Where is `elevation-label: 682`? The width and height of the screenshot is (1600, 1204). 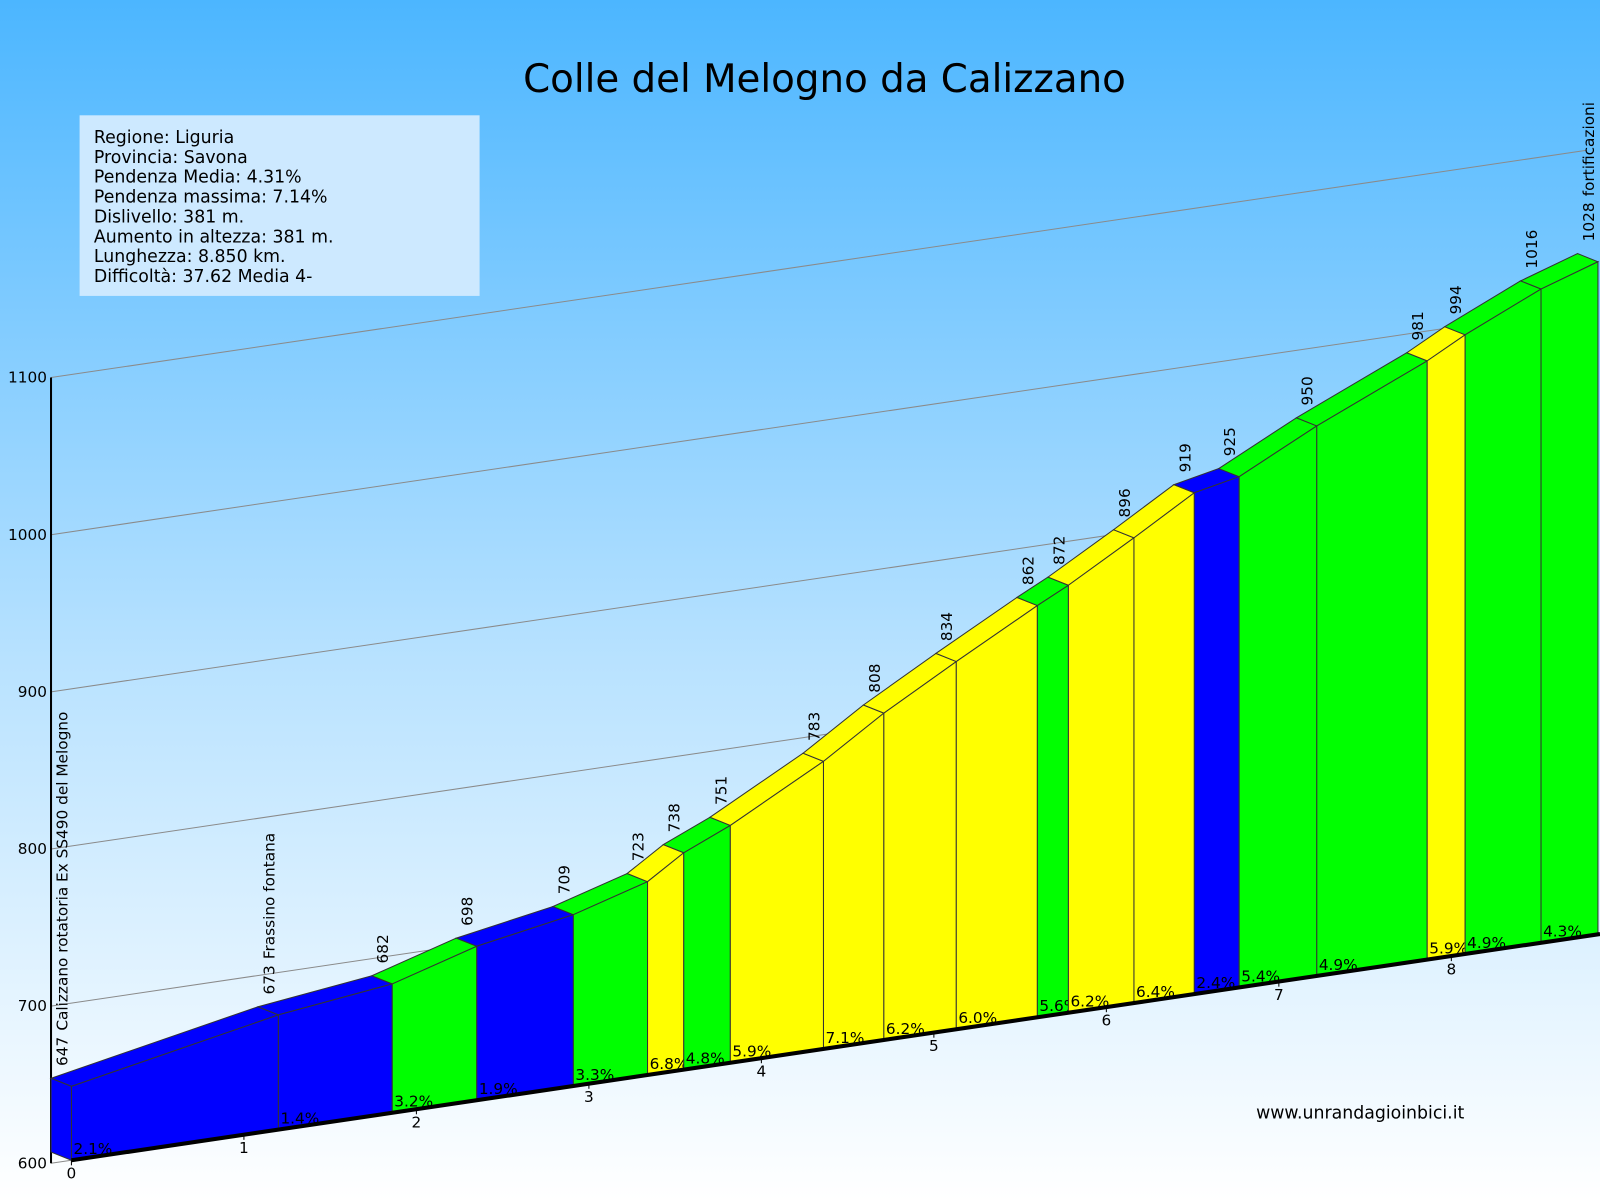 elevation-label: 682 is located at coordinates (383, 948).